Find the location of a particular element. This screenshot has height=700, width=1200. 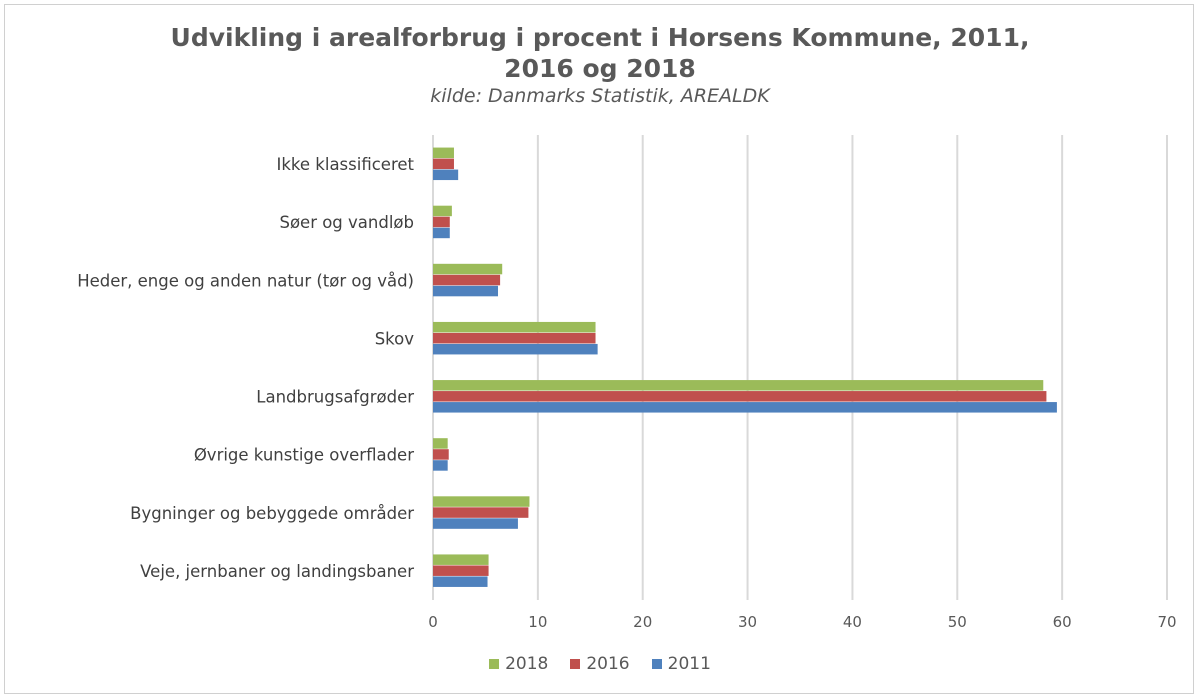

category-label: Landbrugsafgrøder is located at coordinates (335, 397).